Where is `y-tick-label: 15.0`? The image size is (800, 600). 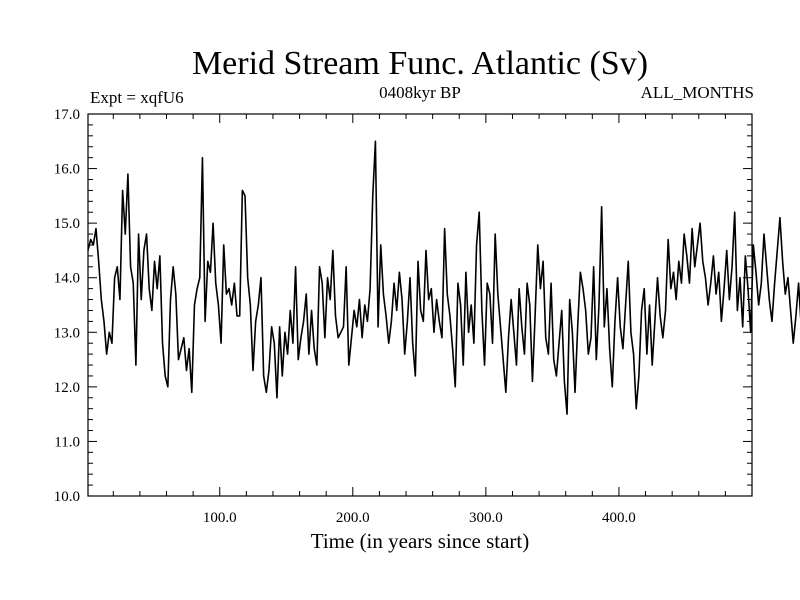
y-tick-label: 15.0 is located at coordinates (67, 224).